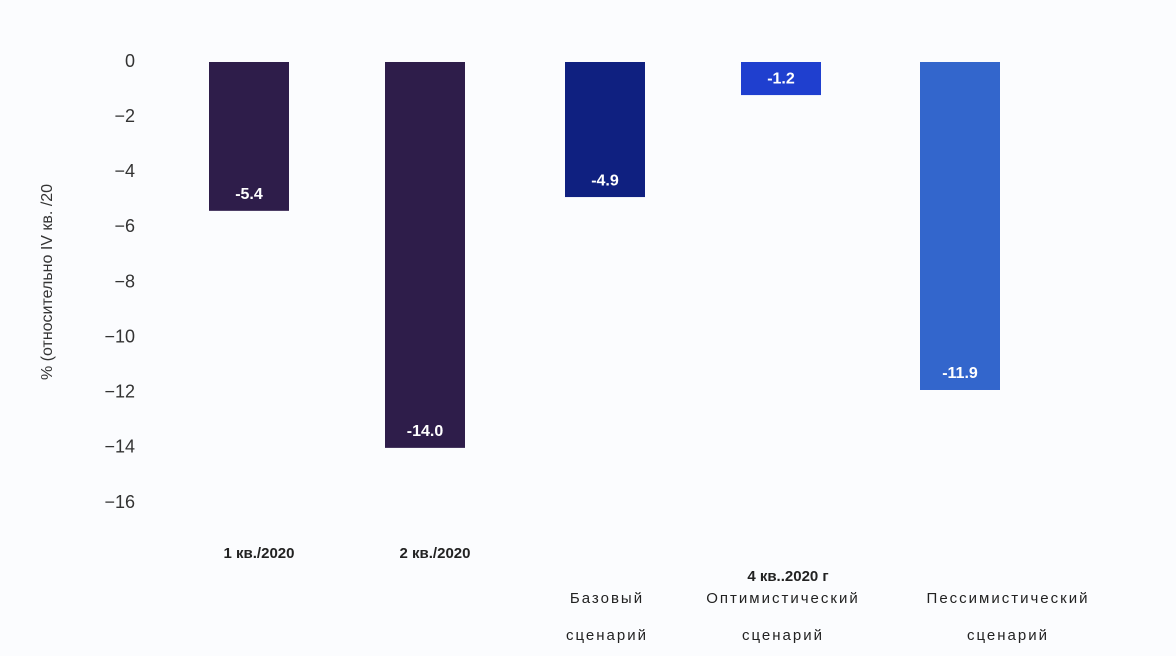  Describe the element at coordinates (124, 171) in the screenshot. I see `y-tick-label: −4` at that location.